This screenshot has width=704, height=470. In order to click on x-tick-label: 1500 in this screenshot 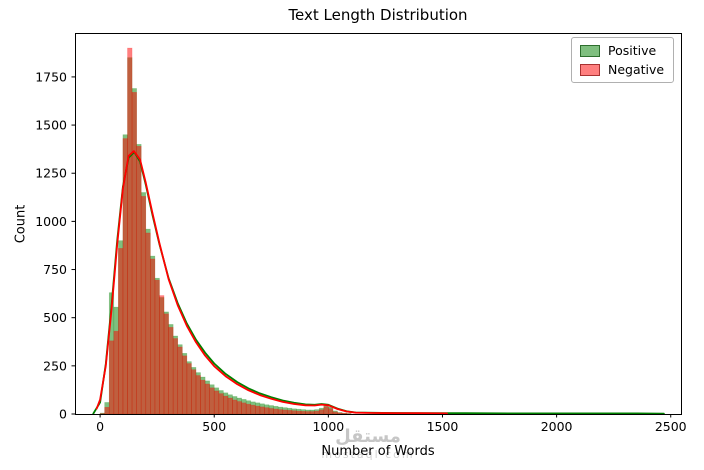, I will do `click(443, 426)`.